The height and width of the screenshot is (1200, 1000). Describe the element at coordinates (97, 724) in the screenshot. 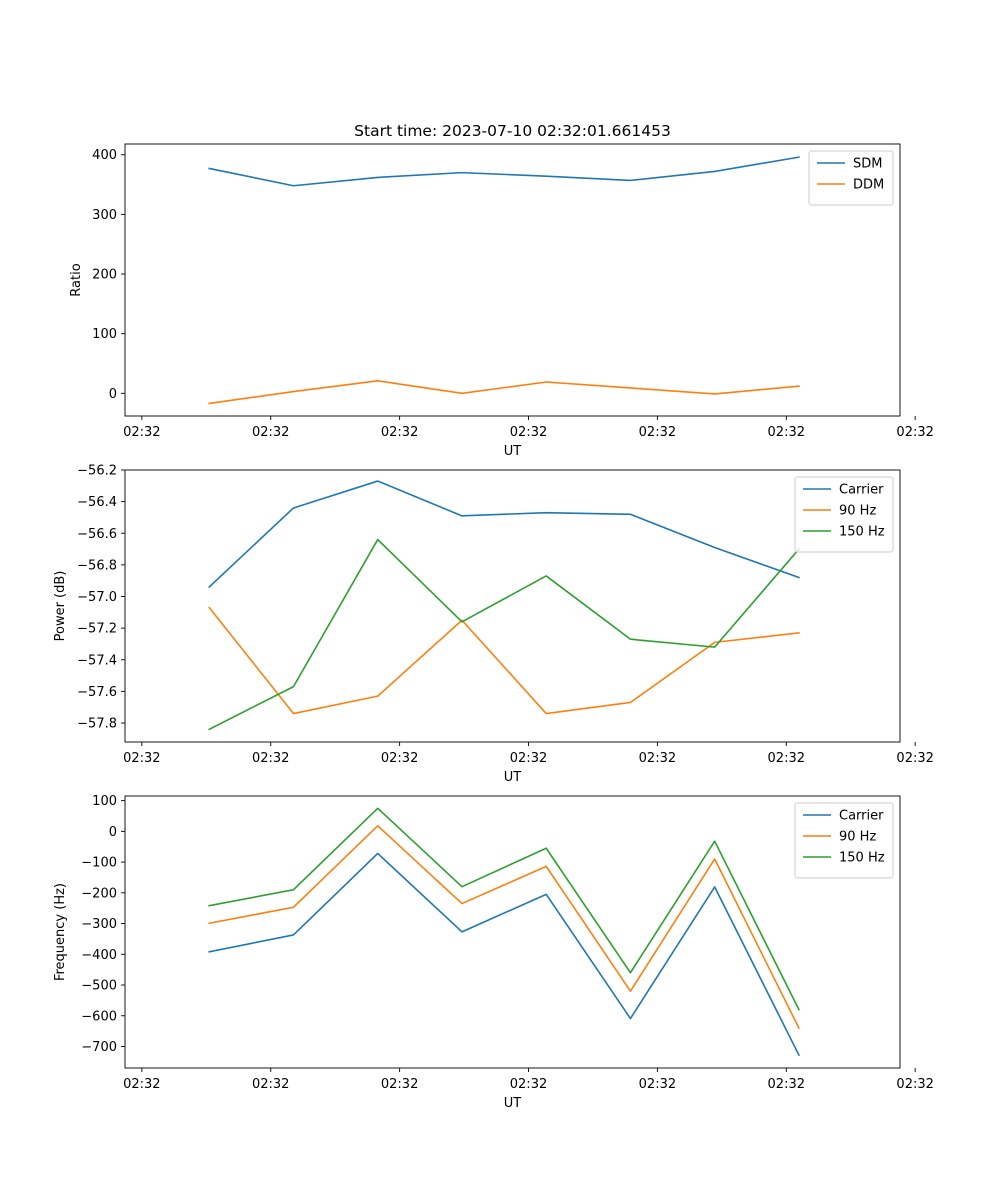

I see `y-tick-label: −57.8` at that location.